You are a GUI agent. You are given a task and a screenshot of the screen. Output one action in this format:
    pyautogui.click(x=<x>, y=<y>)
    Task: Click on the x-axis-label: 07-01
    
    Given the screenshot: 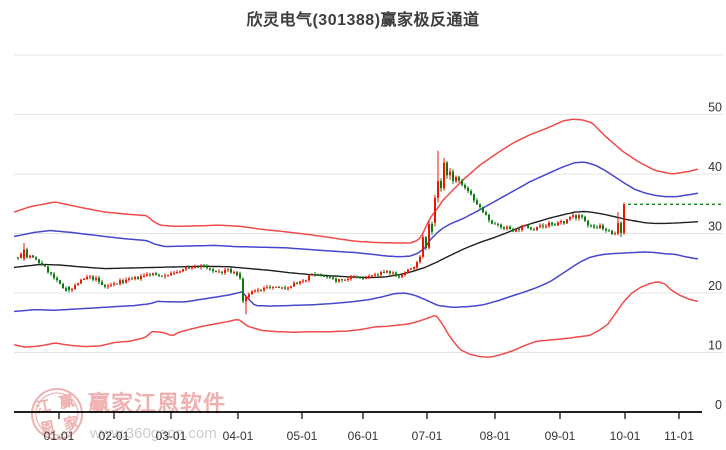 What is the action you would take?
    pyautogui.click(x=427, y=436)
    